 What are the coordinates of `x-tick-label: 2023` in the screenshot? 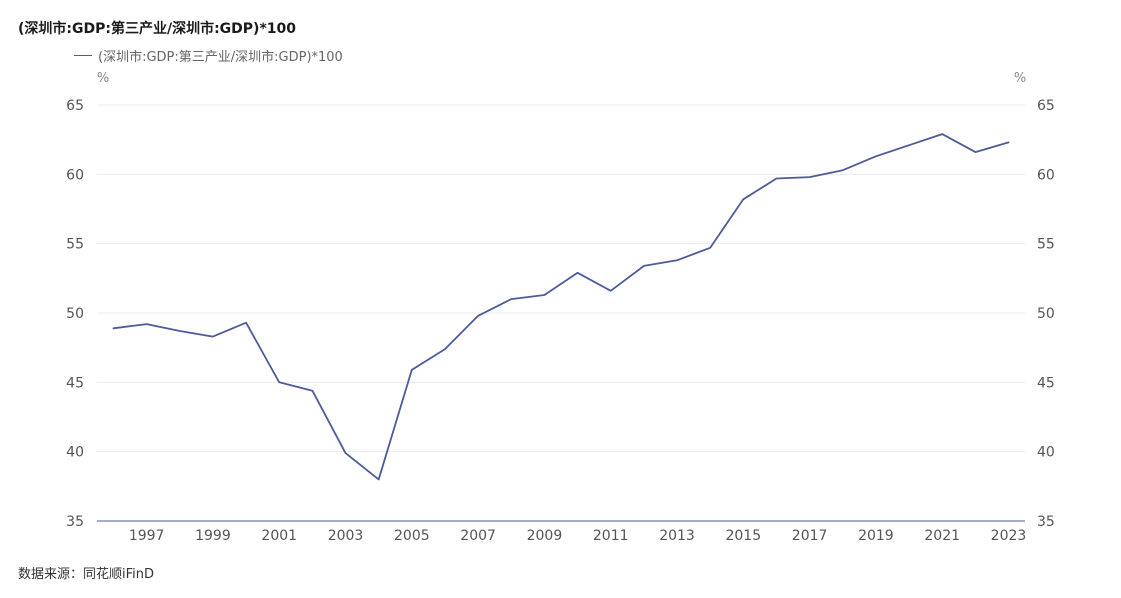 It's located at (1009, 536).